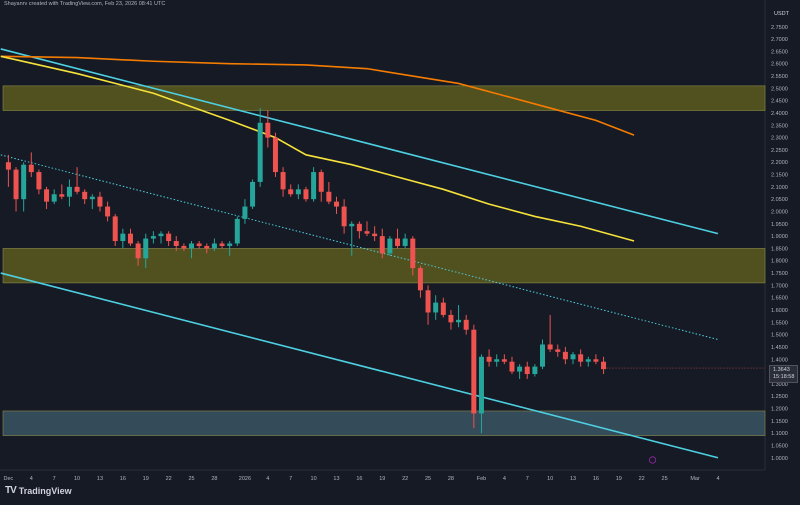 The width and height of the screenshot is (800, 505). I want to click on y-tick-label: 1.7500, so click(779, 274).